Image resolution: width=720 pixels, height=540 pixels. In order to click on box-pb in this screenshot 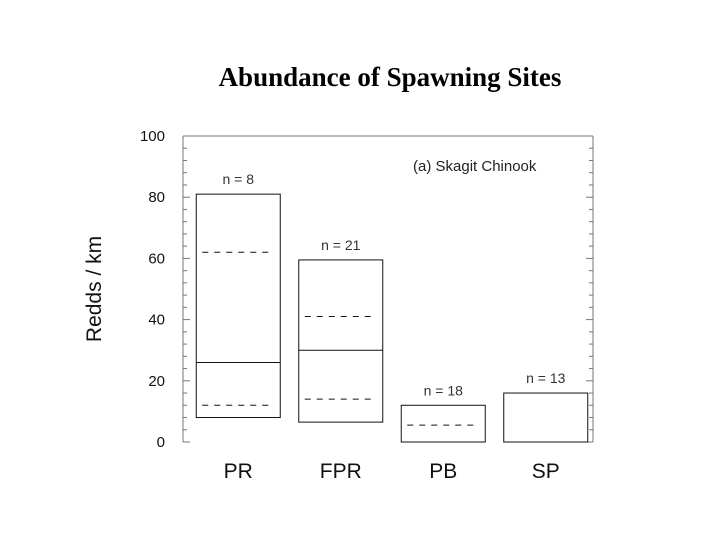, I will do `click(443, 423)`.